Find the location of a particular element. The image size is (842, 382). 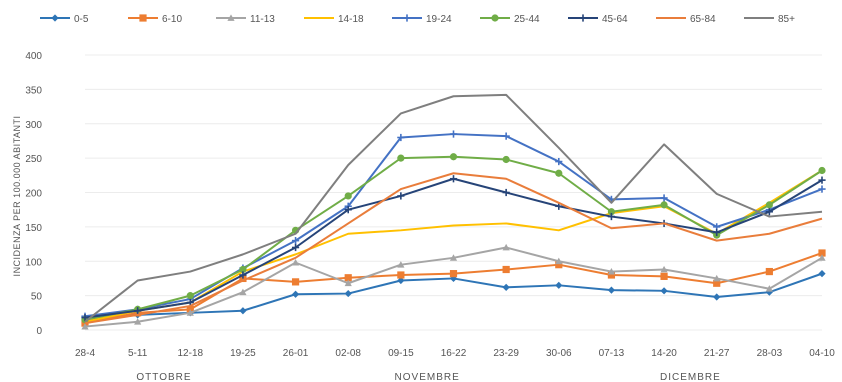

y-tick-label-200: 200 is located at coordinates (33, 194).